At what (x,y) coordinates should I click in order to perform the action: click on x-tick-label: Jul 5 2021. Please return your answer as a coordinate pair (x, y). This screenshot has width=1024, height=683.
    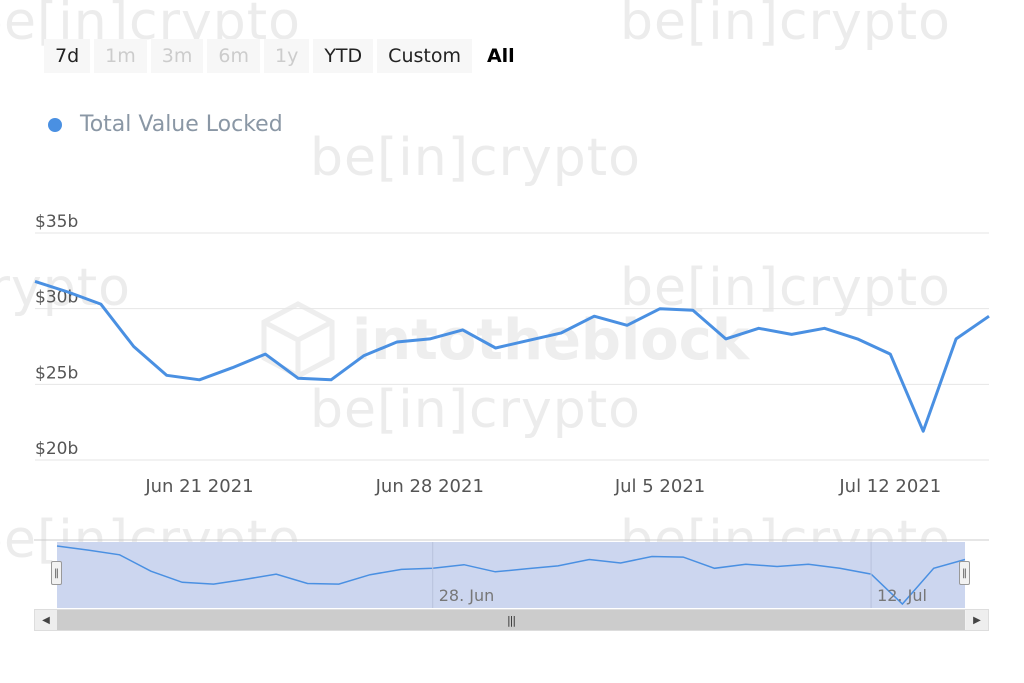
    Looking at the image, I should click on (659, 486).